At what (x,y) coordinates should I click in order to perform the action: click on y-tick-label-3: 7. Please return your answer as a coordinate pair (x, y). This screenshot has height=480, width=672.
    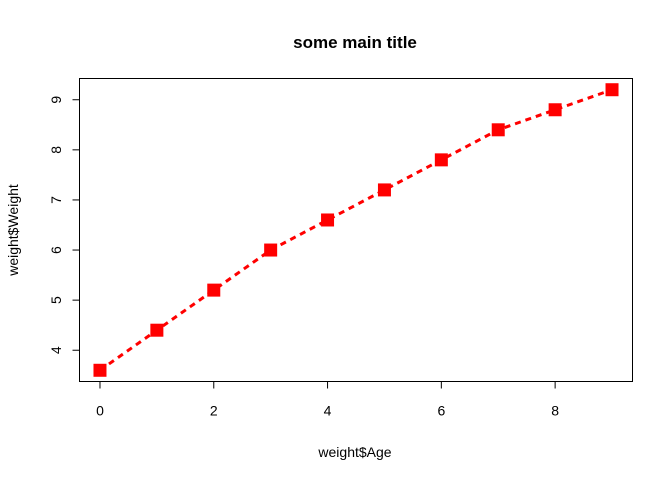
    Looking at the image, I should click on (56, 200).